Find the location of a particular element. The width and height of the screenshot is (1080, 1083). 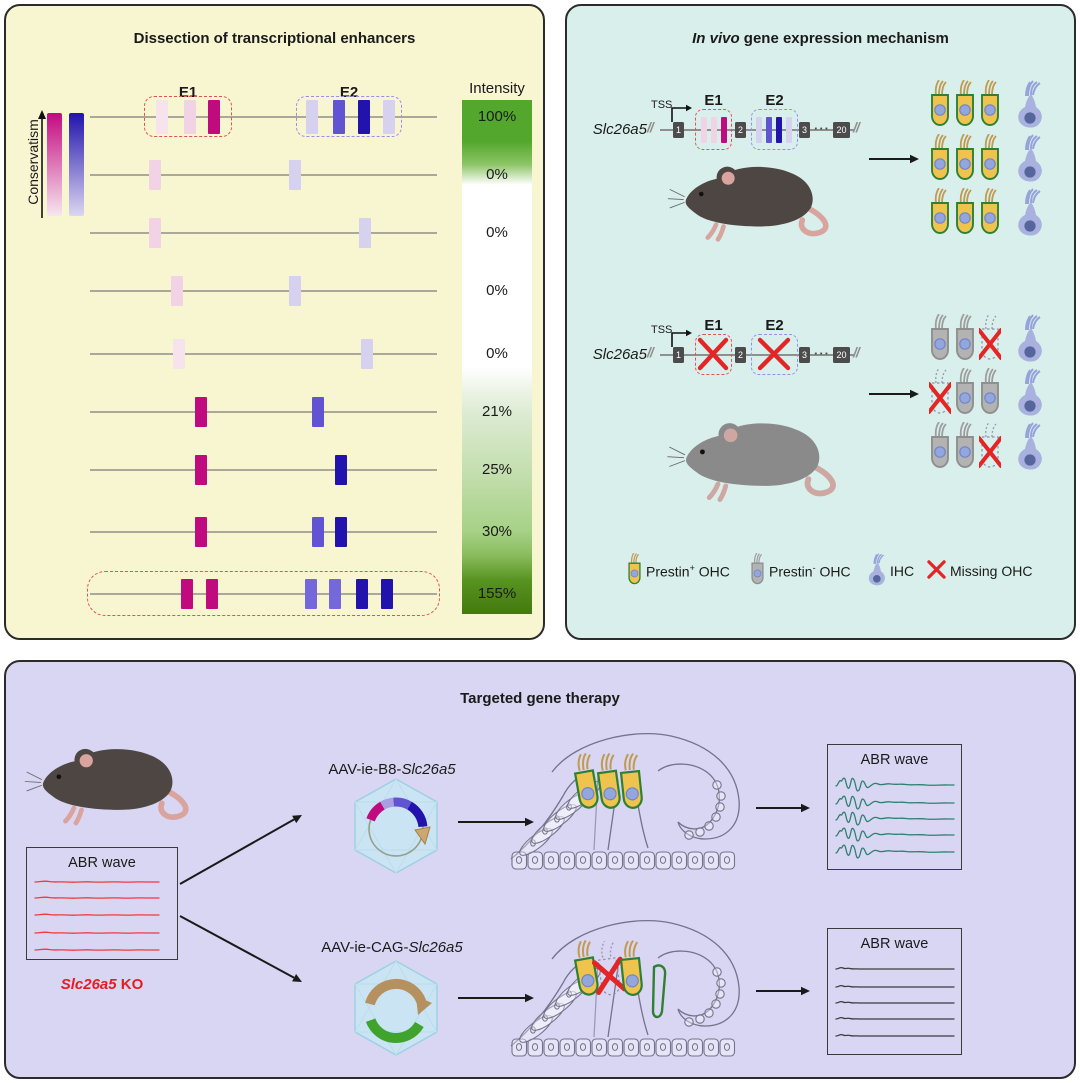

panel-title: In vivo gene expression mechanism is located at coordinates (820, 38).